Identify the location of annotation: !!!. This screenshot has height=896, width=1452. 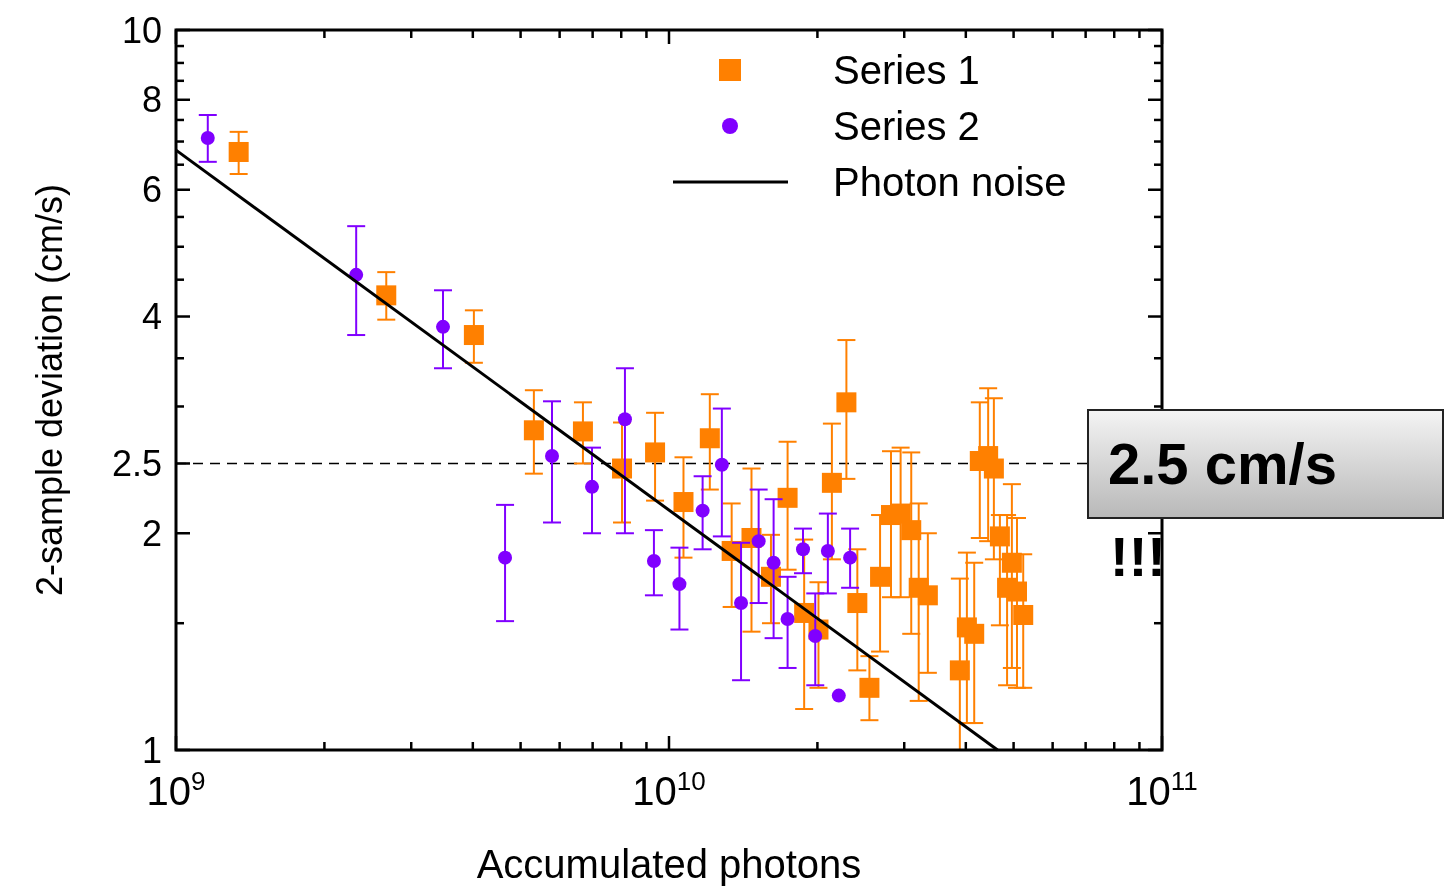
(1138, 556).